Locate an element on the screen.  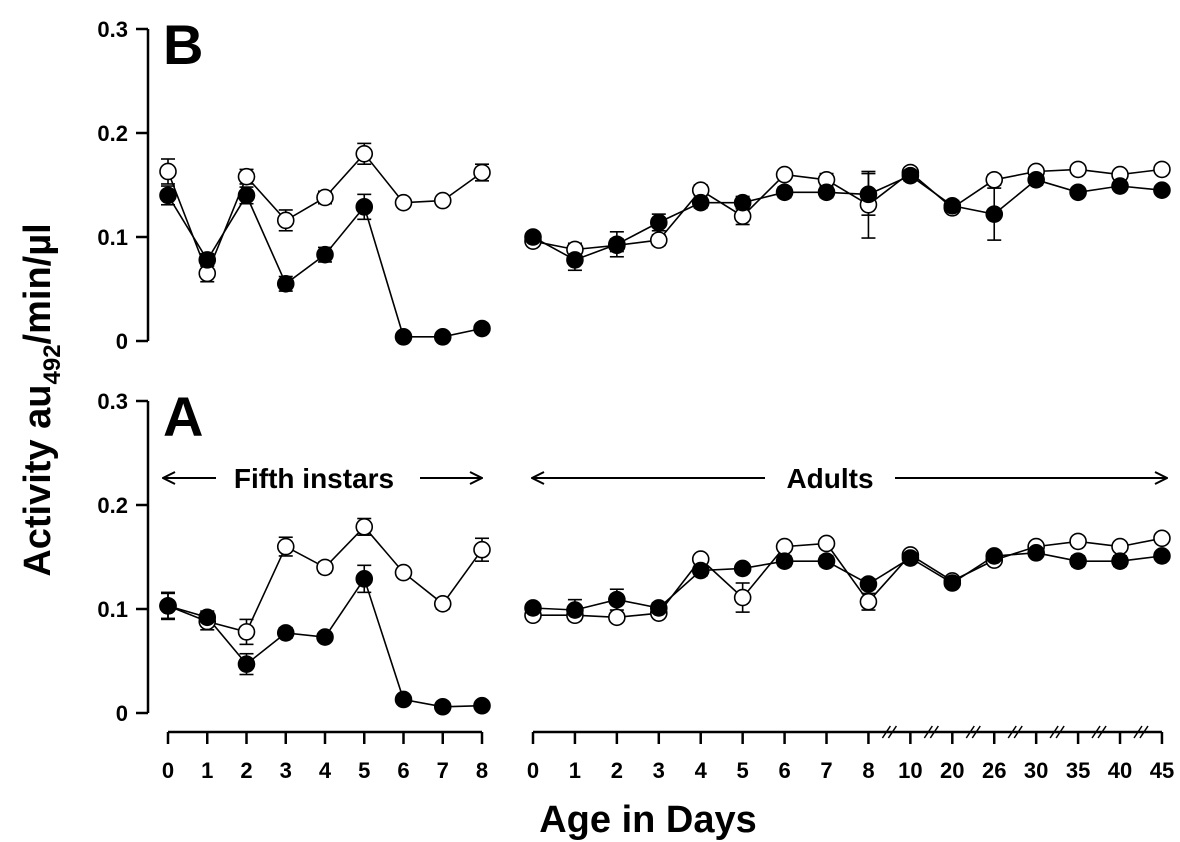
series-line-b-1-filled-circle is located at coordinates (847, 217).